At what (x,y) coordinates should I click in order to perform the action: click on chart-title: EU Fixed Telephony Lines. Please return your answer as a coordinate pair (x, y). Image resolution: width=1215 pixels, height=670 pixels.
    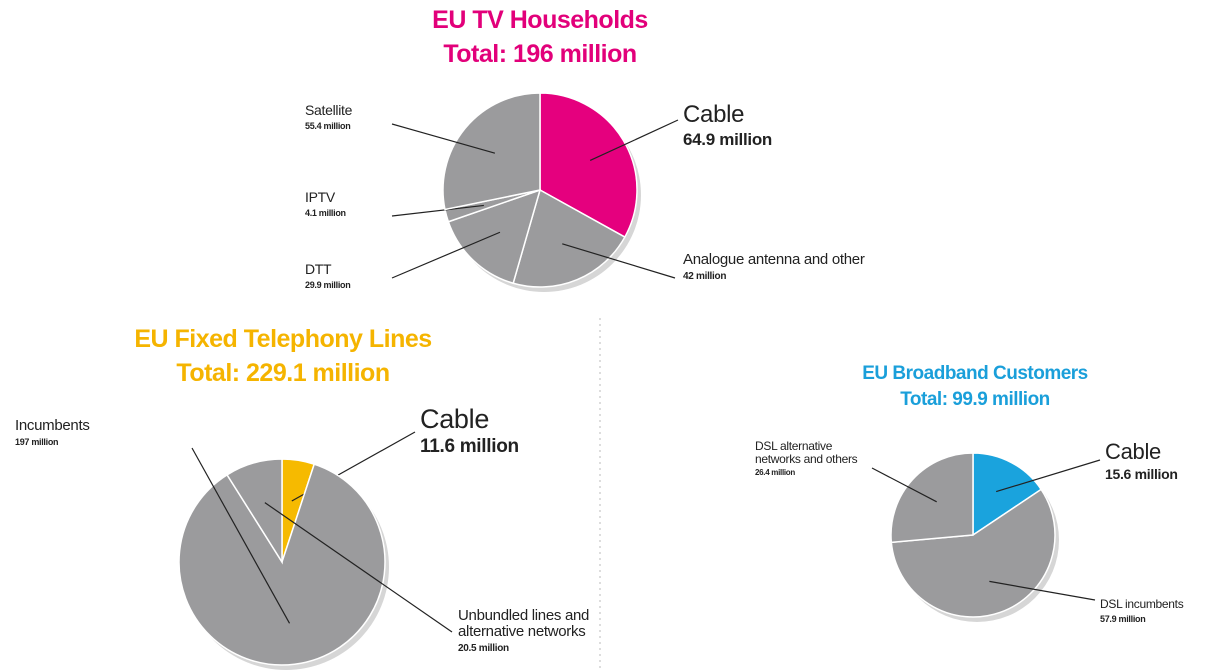
    Looking at the image, I should click on (283, 339).